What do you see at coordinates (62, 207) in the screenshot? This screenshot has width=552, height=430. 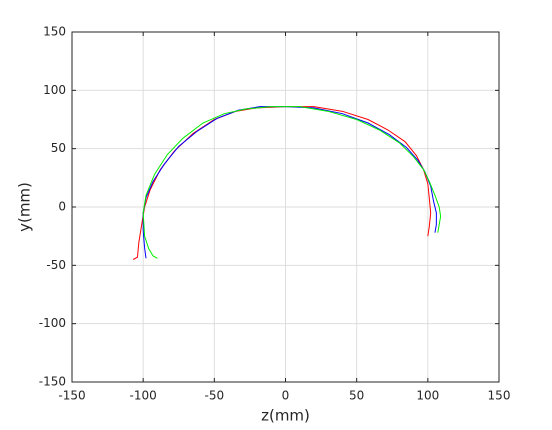 I see `y-tick-label: 0` at bounding box center [62, 207].